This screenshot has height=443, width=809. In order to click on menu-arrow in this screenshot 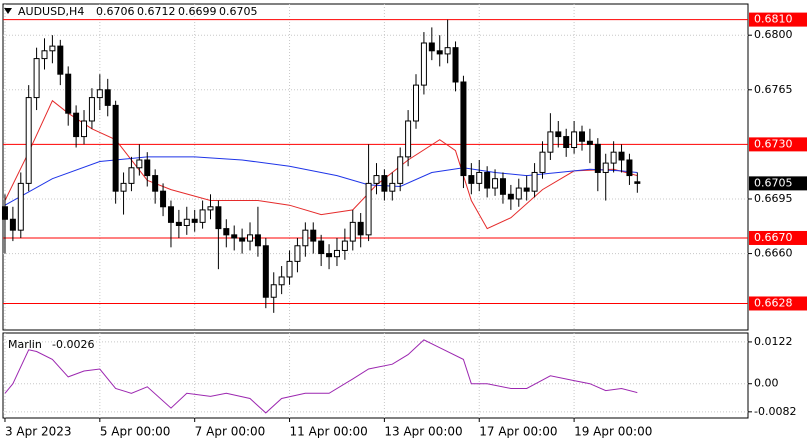, I will do `click(8, 11)`.